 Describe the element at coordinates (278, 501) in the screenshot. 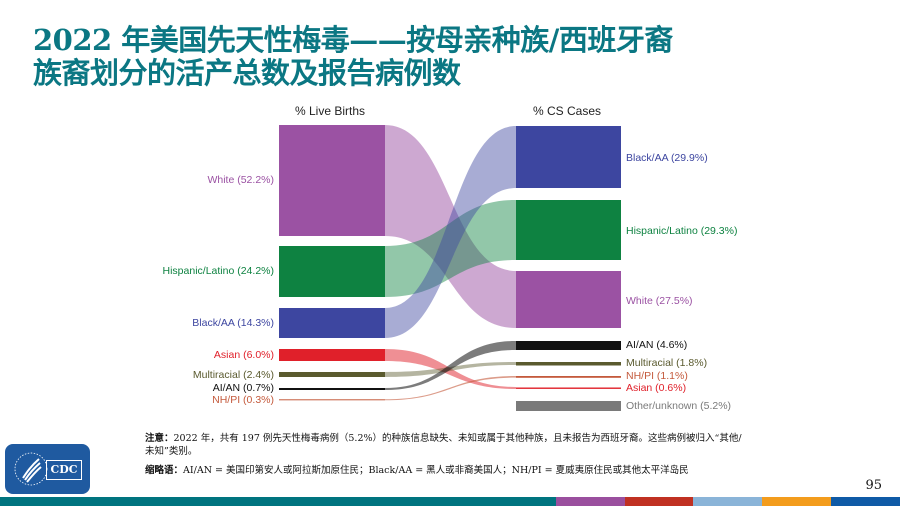

I see `footer-segment-teal` at that location.